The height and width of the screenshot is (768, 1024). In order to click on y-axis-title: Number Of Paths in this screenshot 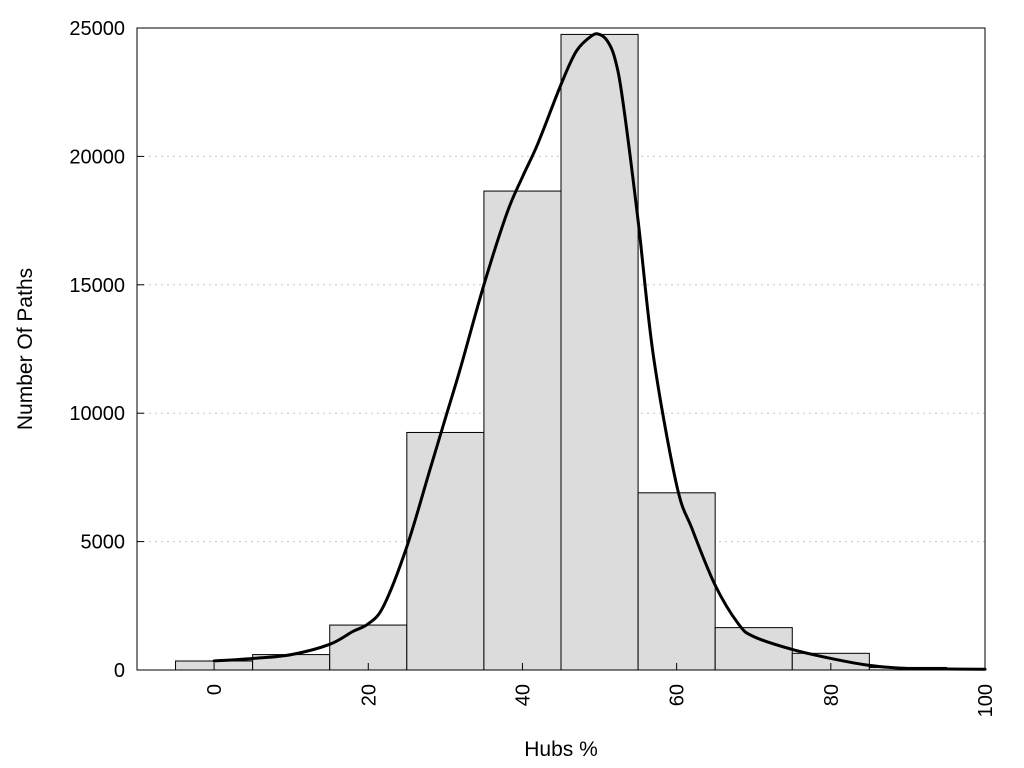, I will do `click(25, 349)`.